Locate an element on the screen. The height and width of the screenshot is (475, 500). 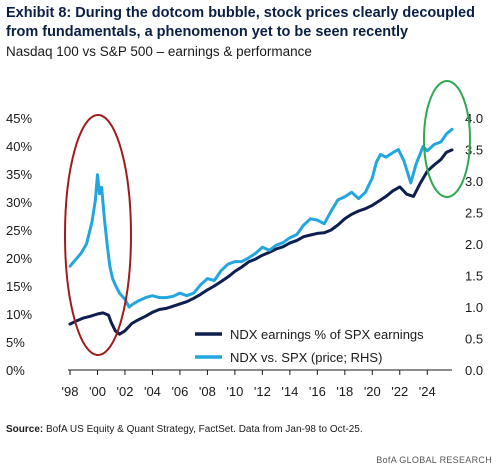
left-tick-label: 40% is located at coordinates (19, 146).